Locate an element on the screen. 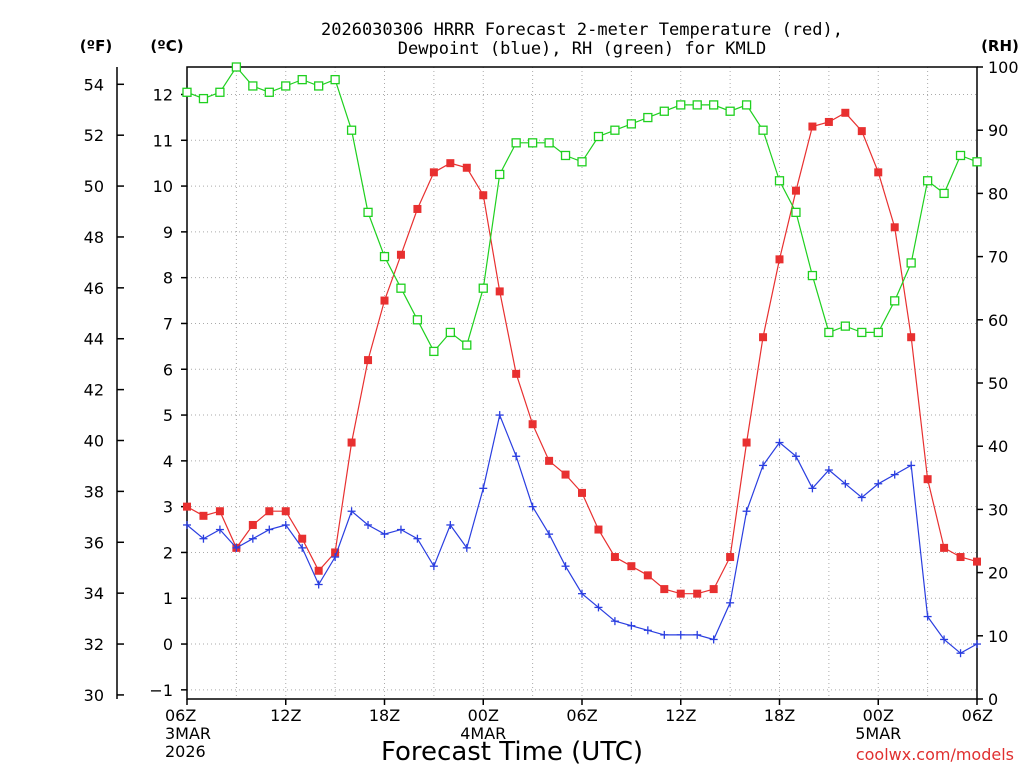  celsius-tick-label: 9 is located at coordinates (168, 232).